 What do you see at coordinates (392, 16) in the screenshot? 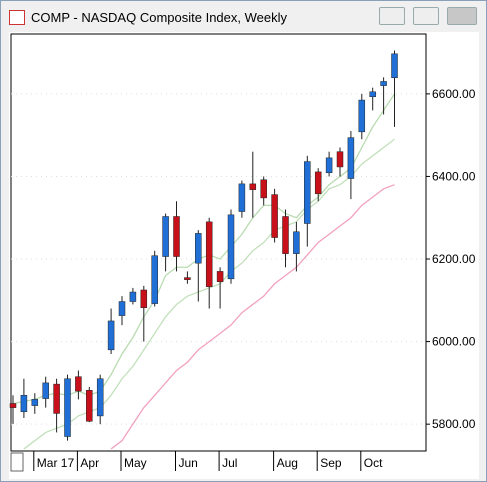
I see `minimize-button` at bounding box center [392, 16].